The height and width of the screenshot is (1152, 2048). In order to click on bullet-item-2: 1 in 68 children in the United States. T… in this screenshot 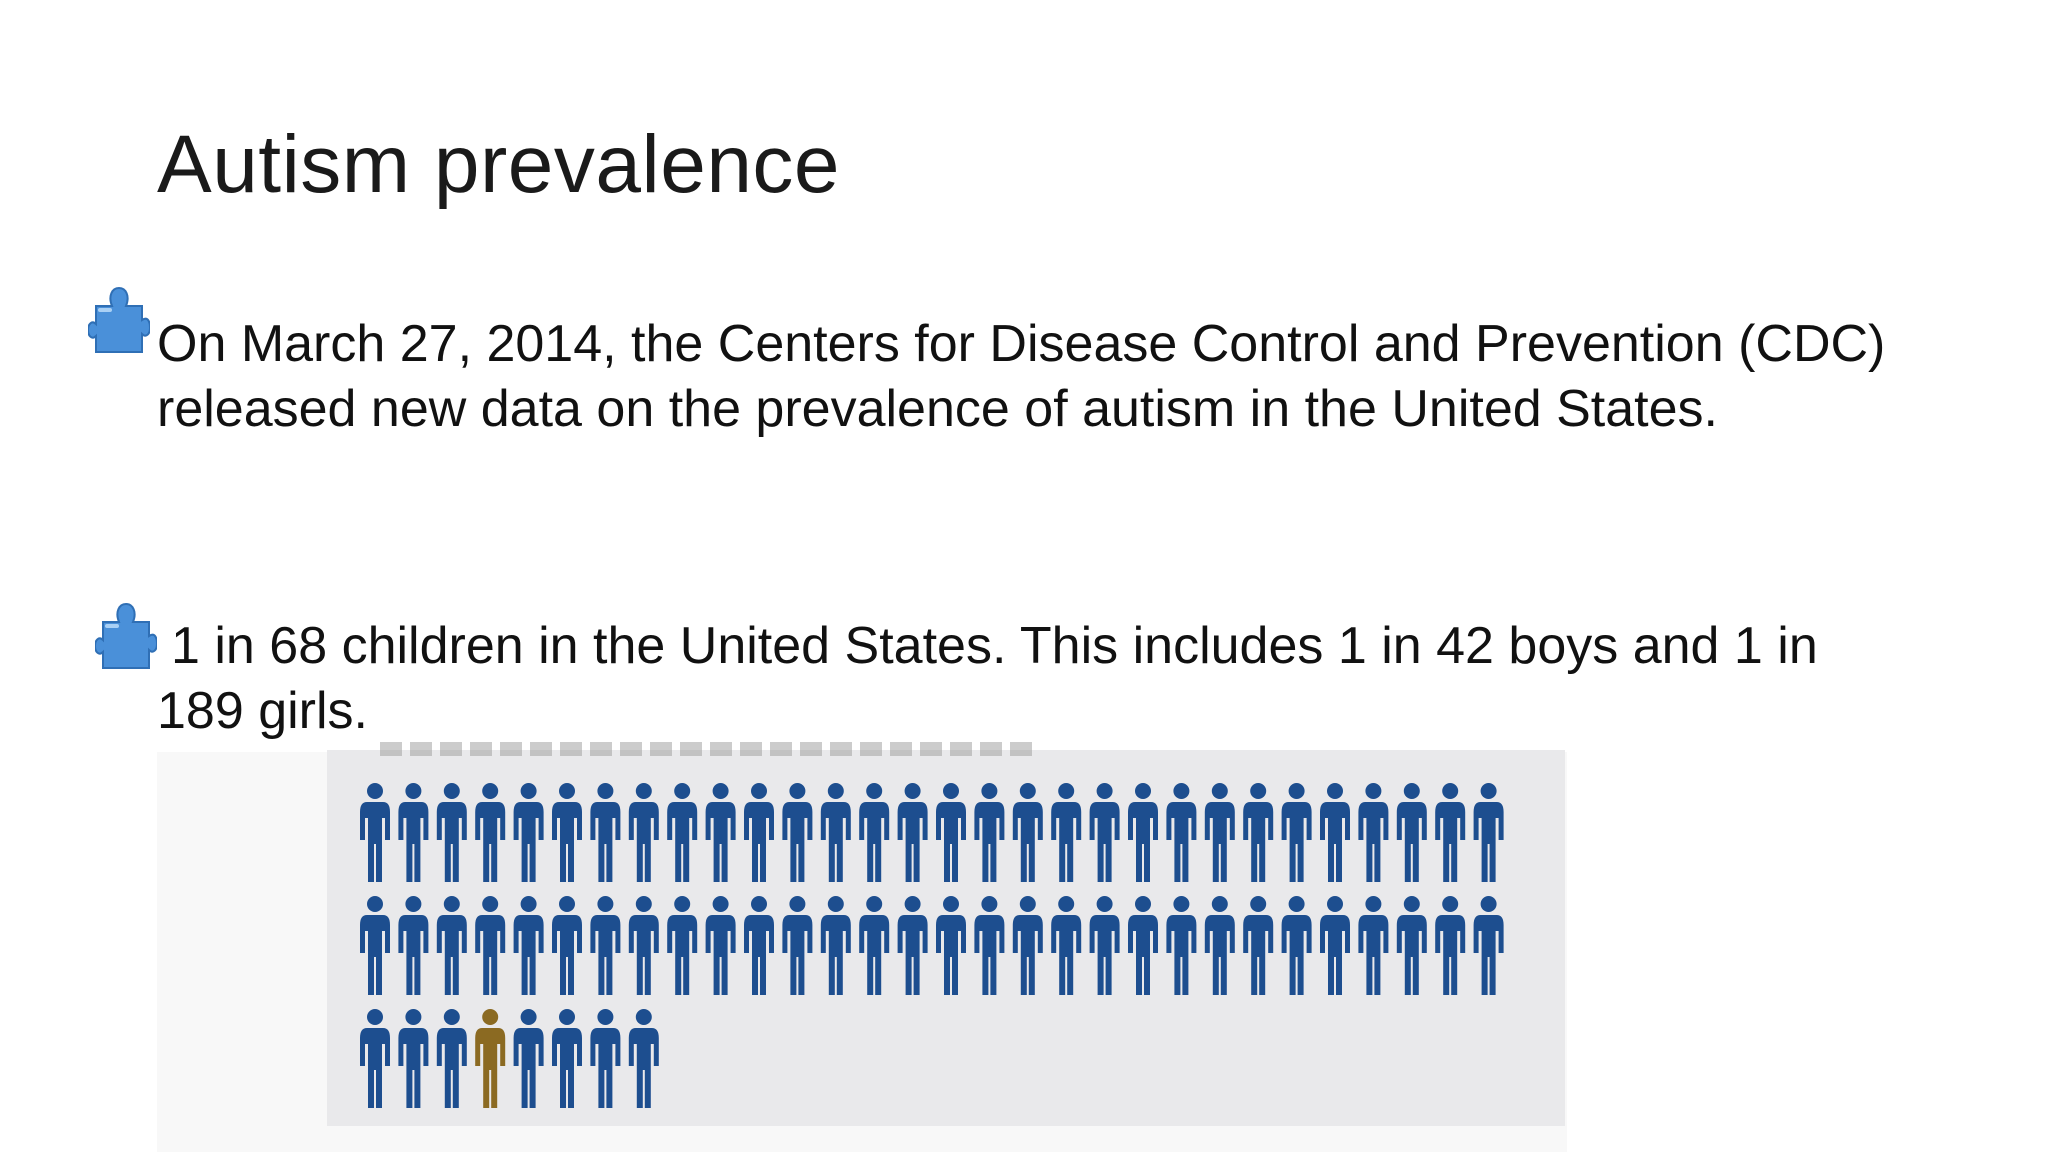, I will do `click(1037, 679)`.